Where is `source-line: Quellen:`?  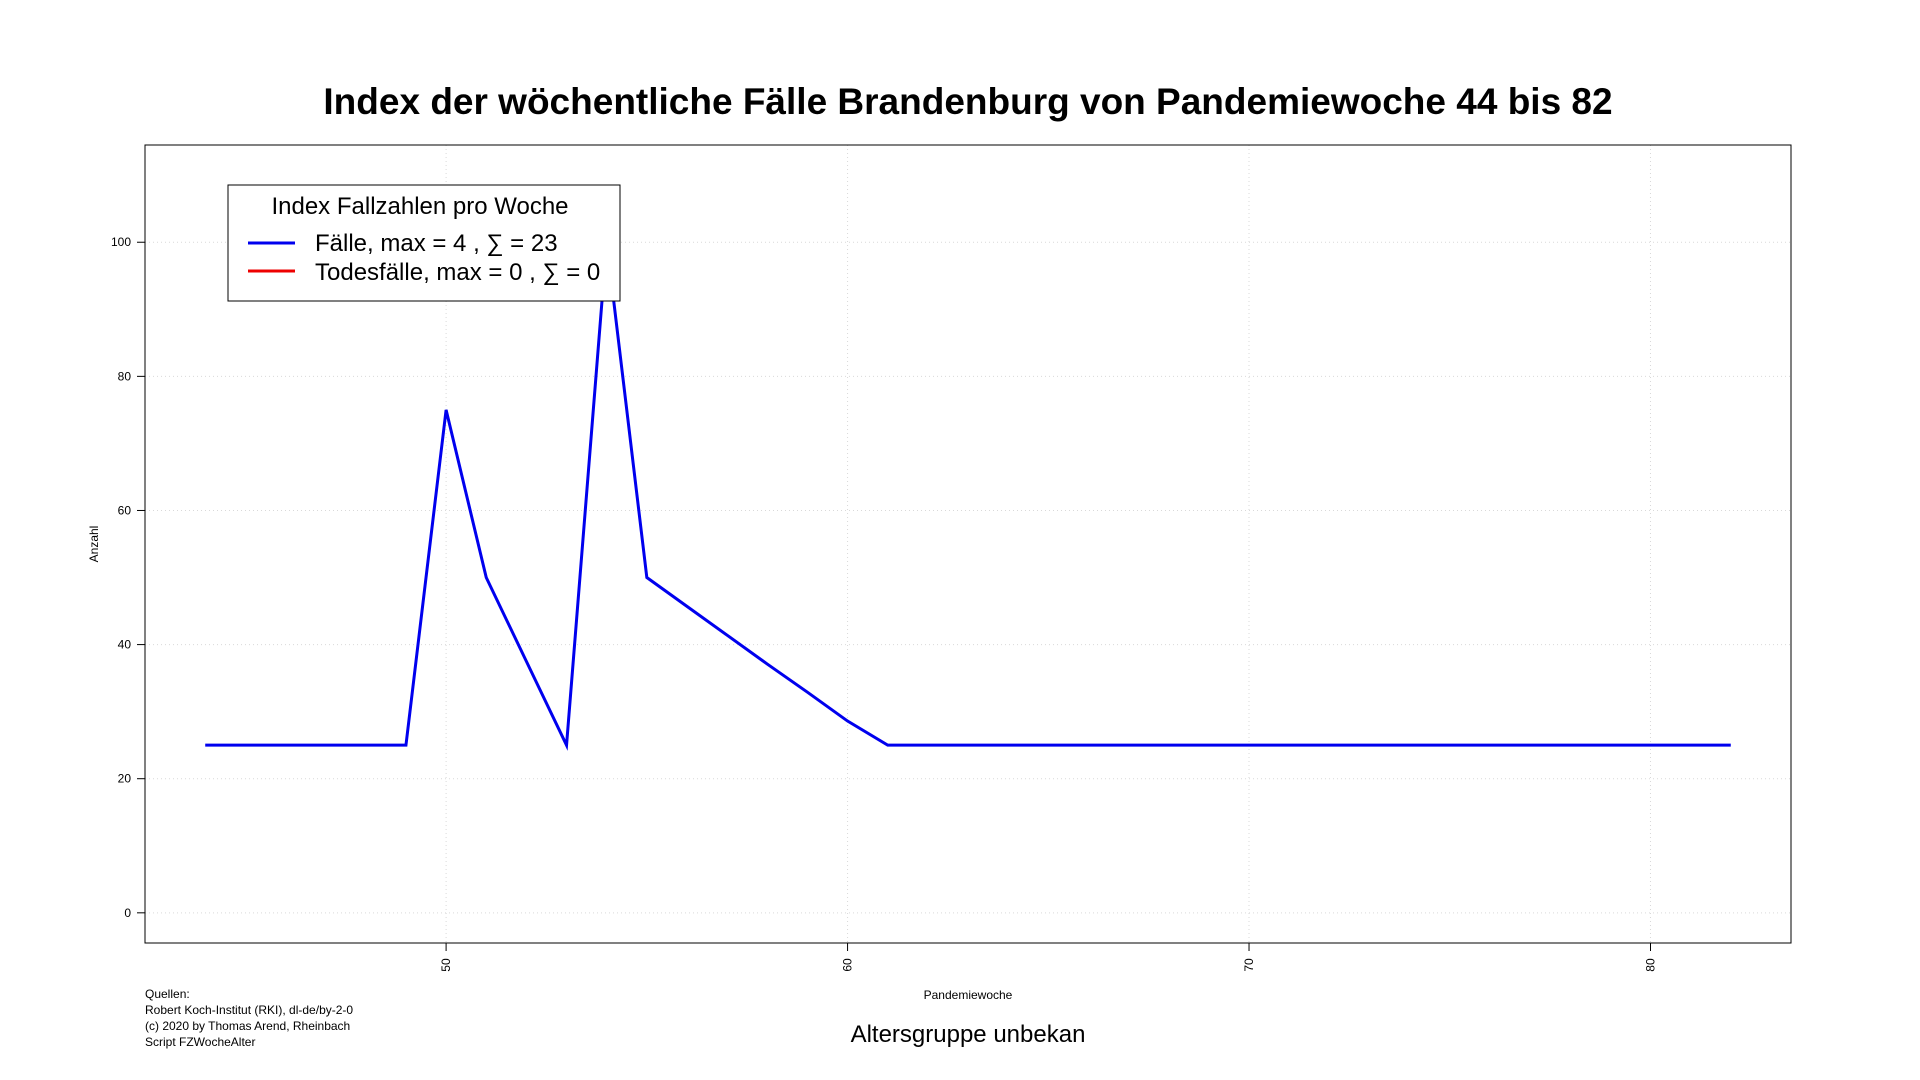
source-line: Quellen: is located at coordinates (167, 994).